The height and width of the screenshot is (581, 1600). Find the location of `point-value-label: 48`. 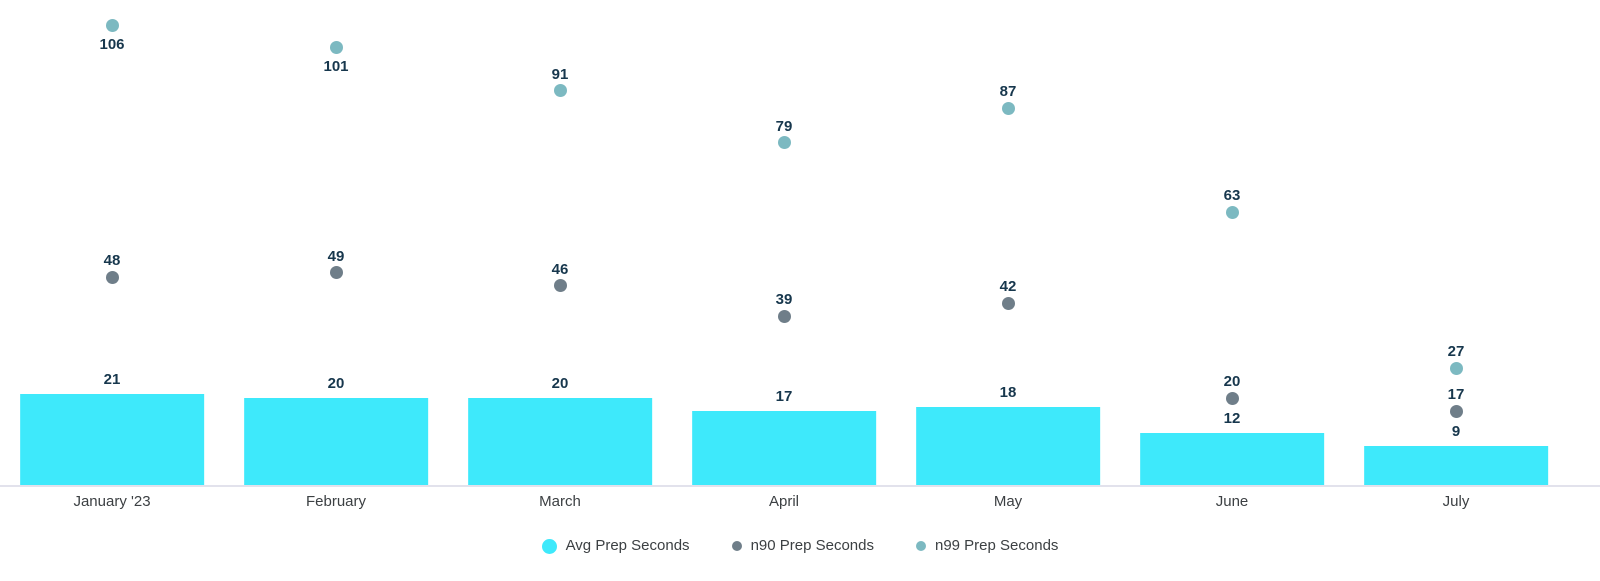

point-value-label: 48 is located at coordinates (112, 261).